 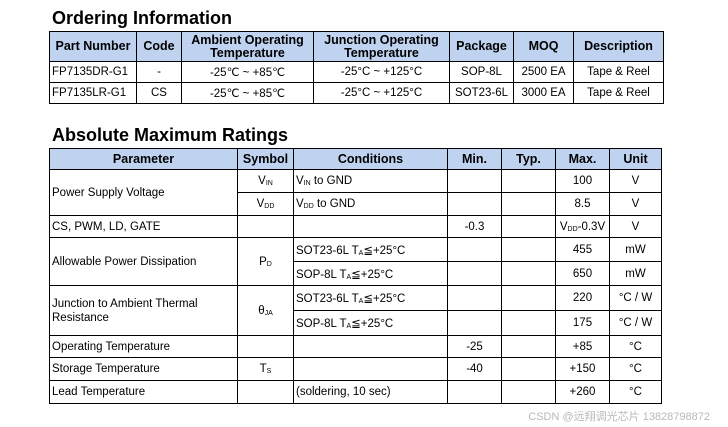 I want to click on header-min: Min., so click(x=474, y=159).